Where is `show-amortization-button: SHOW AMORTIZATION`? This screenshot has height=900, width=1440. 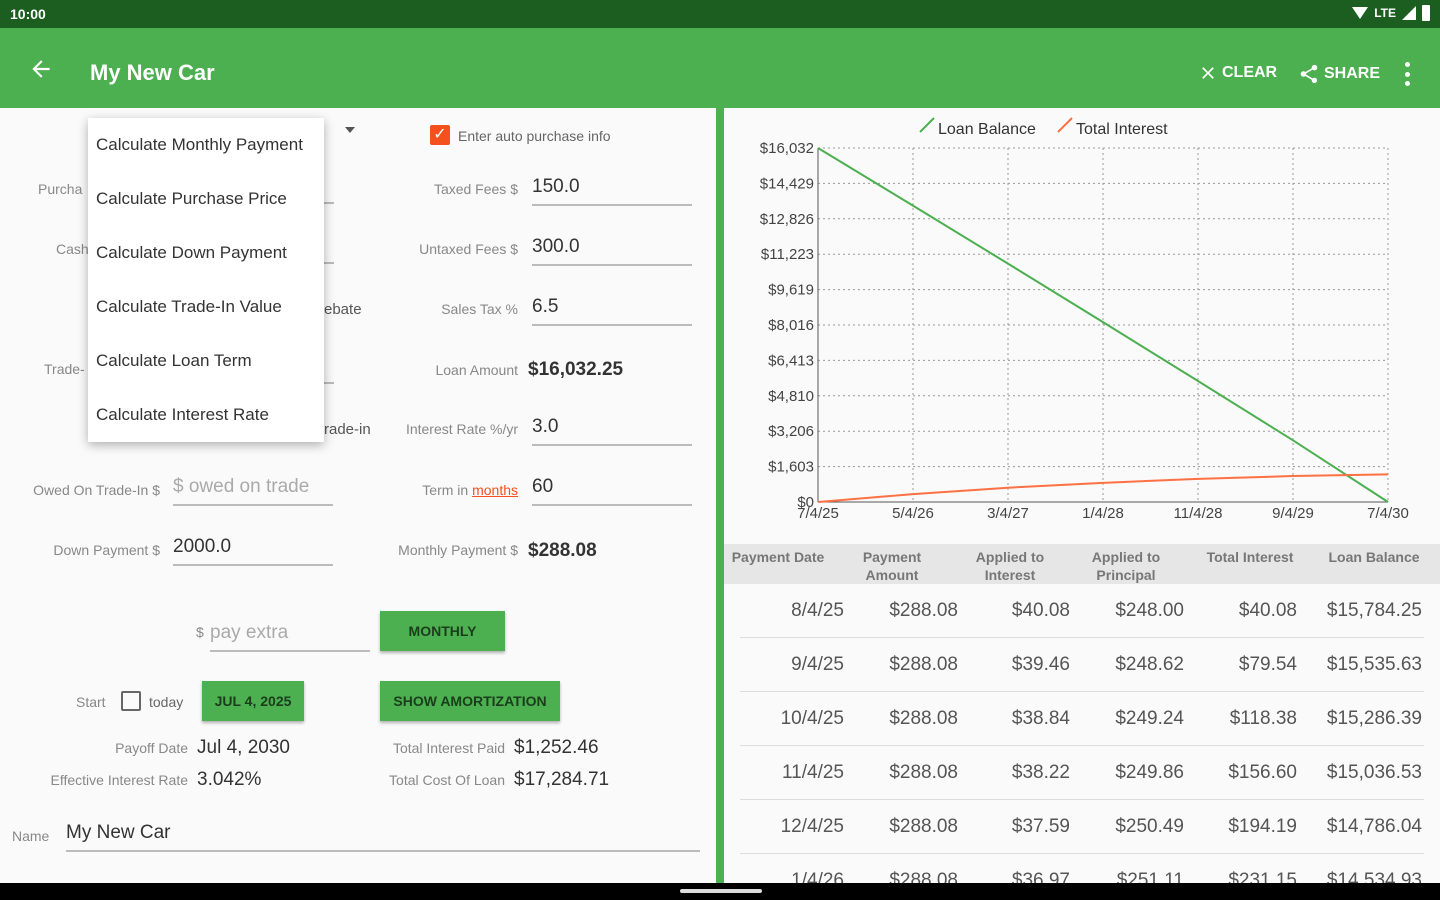
show-amortization-button: SHOW AMORTIZATION is located at coordinates (470, 701).